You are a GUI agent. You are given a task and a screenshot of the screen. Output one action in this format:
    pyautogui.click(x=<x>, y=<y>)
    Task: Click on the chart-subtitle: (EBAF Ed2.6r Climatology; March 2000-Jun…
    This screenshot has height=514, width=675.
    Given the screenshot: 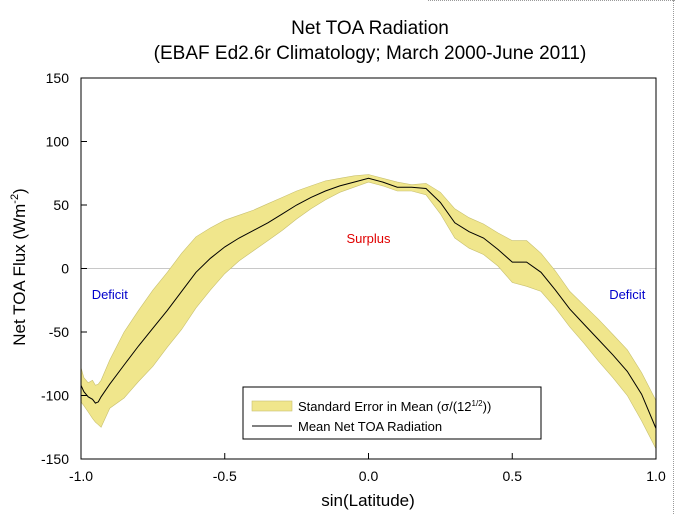 What is the action you would take?
    pyautogui.click(x=370, y=53)
    